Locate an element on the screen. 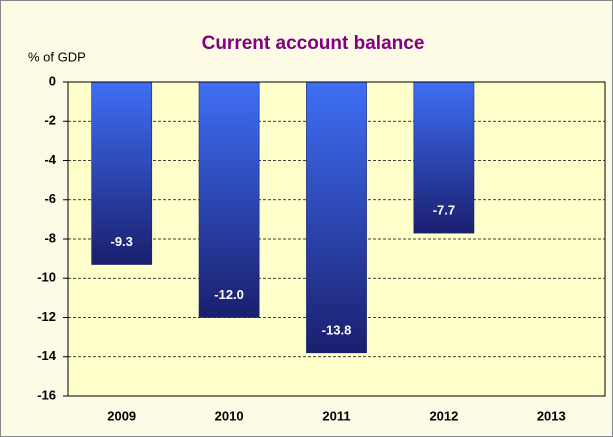  x-tick-label: 2011 is located at coordinates (336, 415).